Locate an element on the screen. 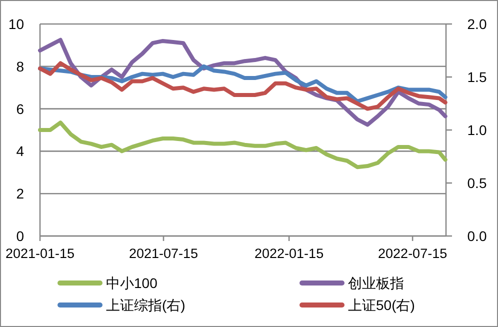 This screenshot has width=498, height=327. y-tick-label: 4 is located at coordinates (20, 151).